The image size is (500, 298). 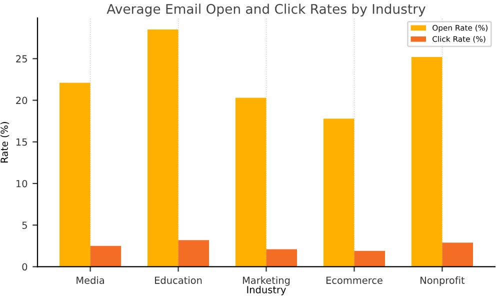 What do you see at coordinates (25, 267) in the screenshot?
I see `y-tick-label: 0` at bounding box center [25, 267].